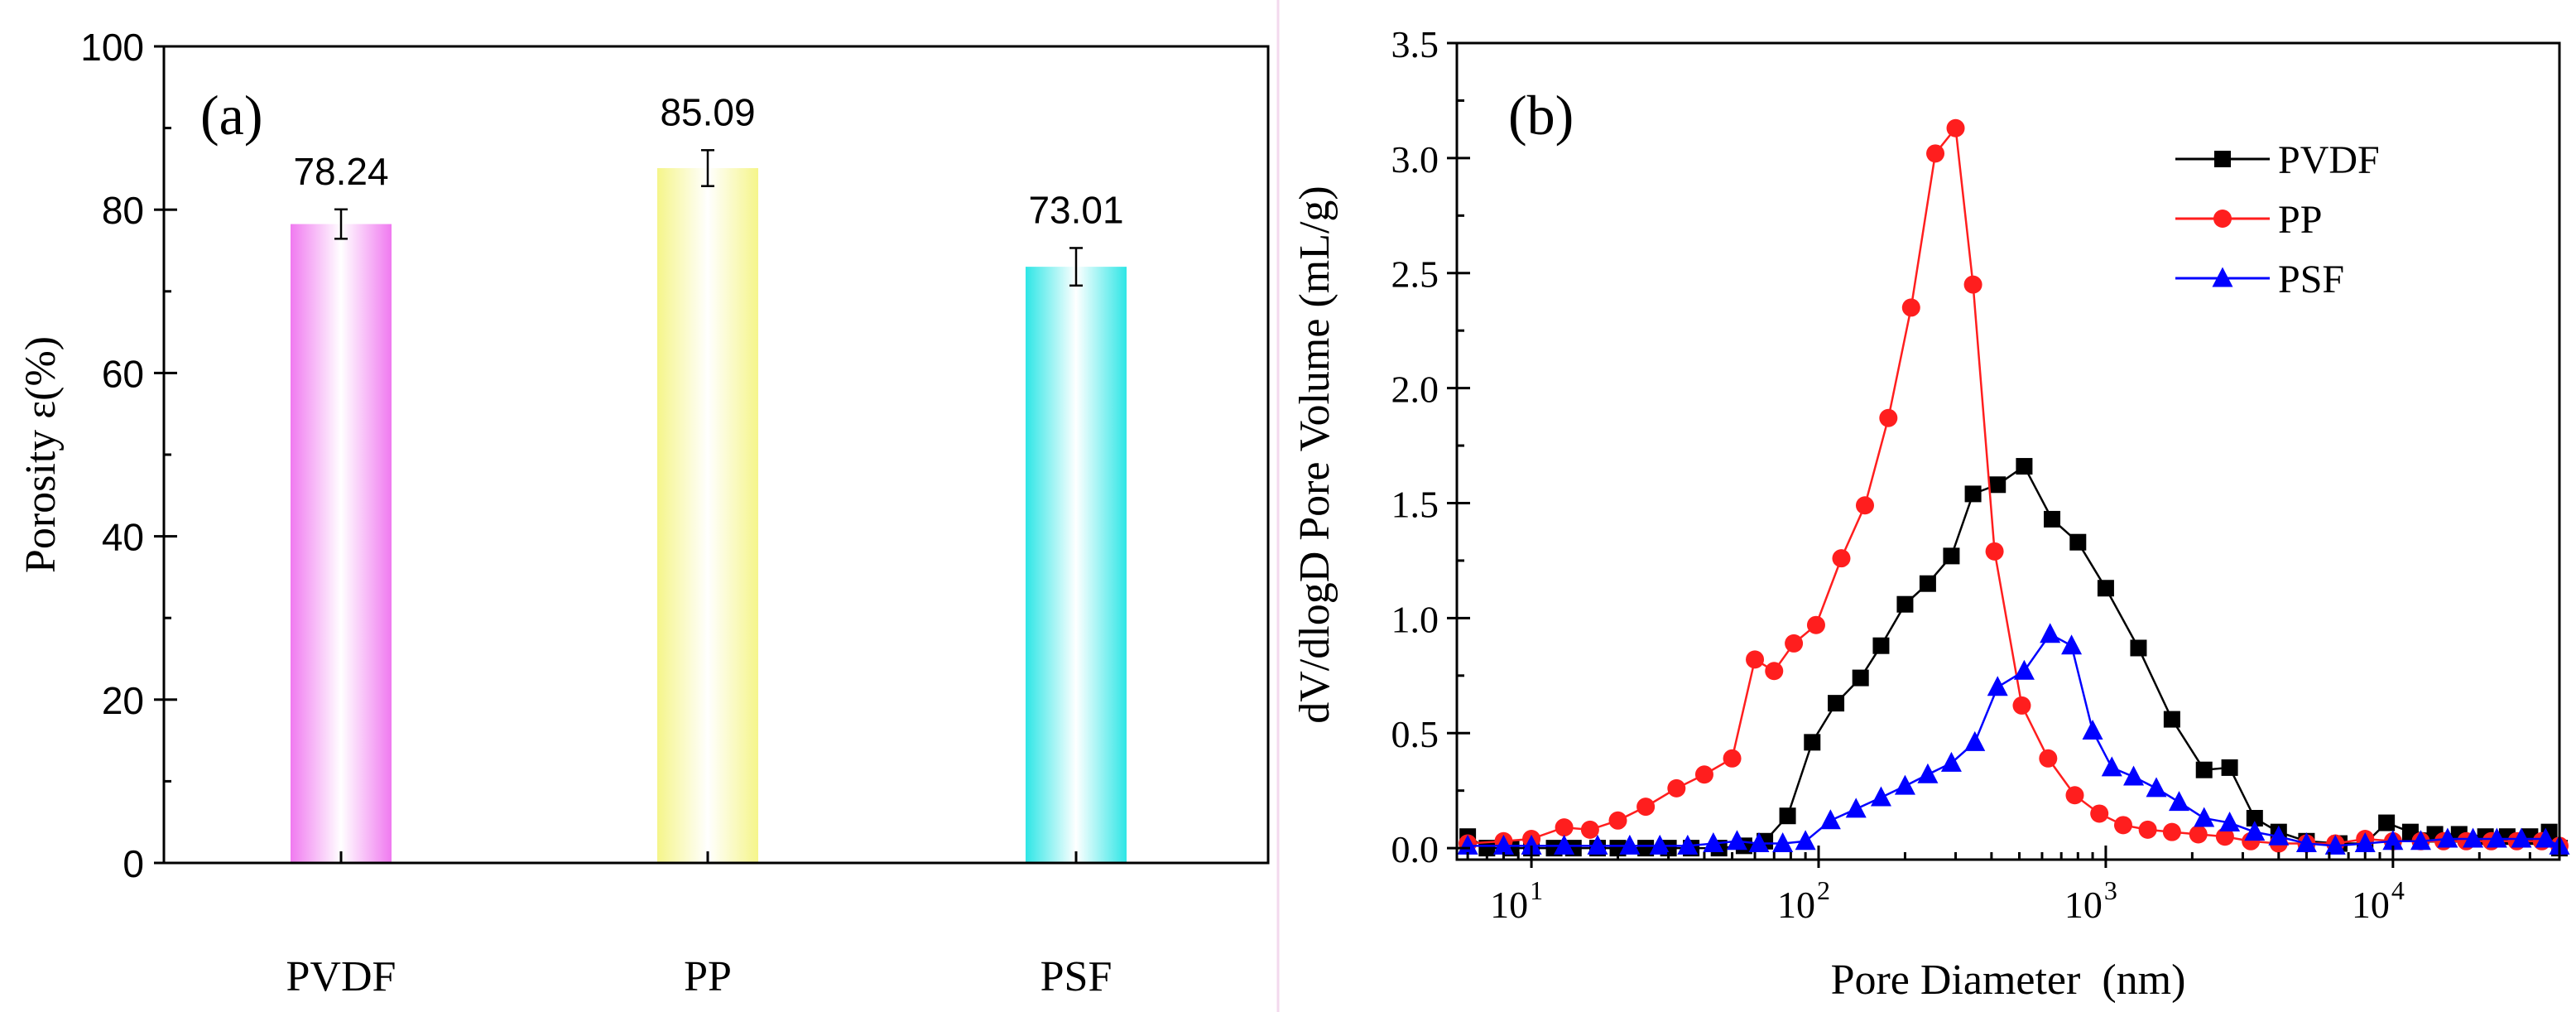 The height and width of the screenshot is (1012, 2576). Describe the element at coordinates (2222, 219) in the screenshot. I see `legend-marker-pp` at that location.